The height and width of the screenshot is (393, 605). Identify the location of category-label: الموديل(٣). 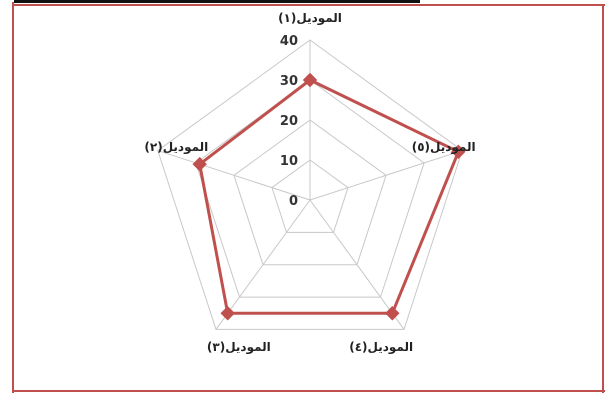
(239, 347).